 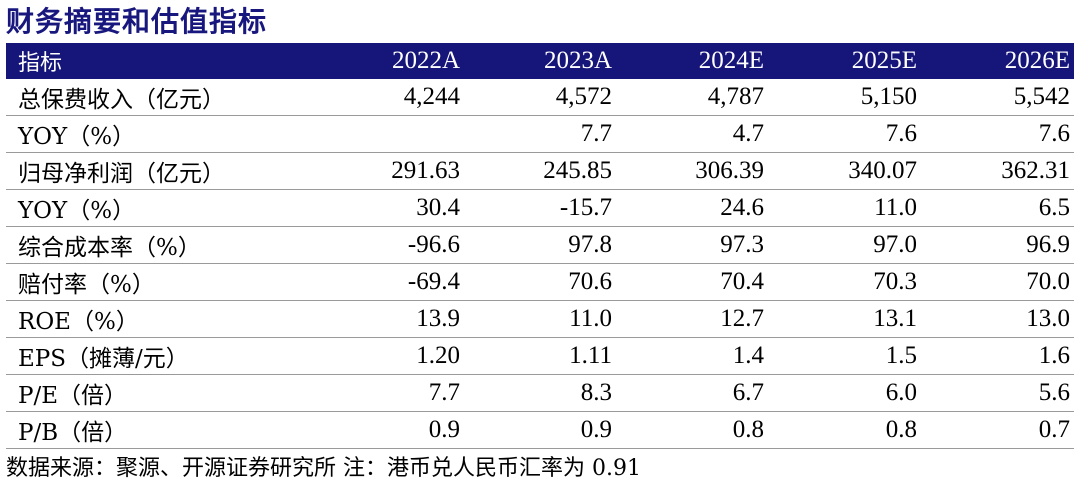 What do you see at coordinates (997, 245) in the screenshot?
I see `cell-value: 96.9` at bounding box center [997, 245].